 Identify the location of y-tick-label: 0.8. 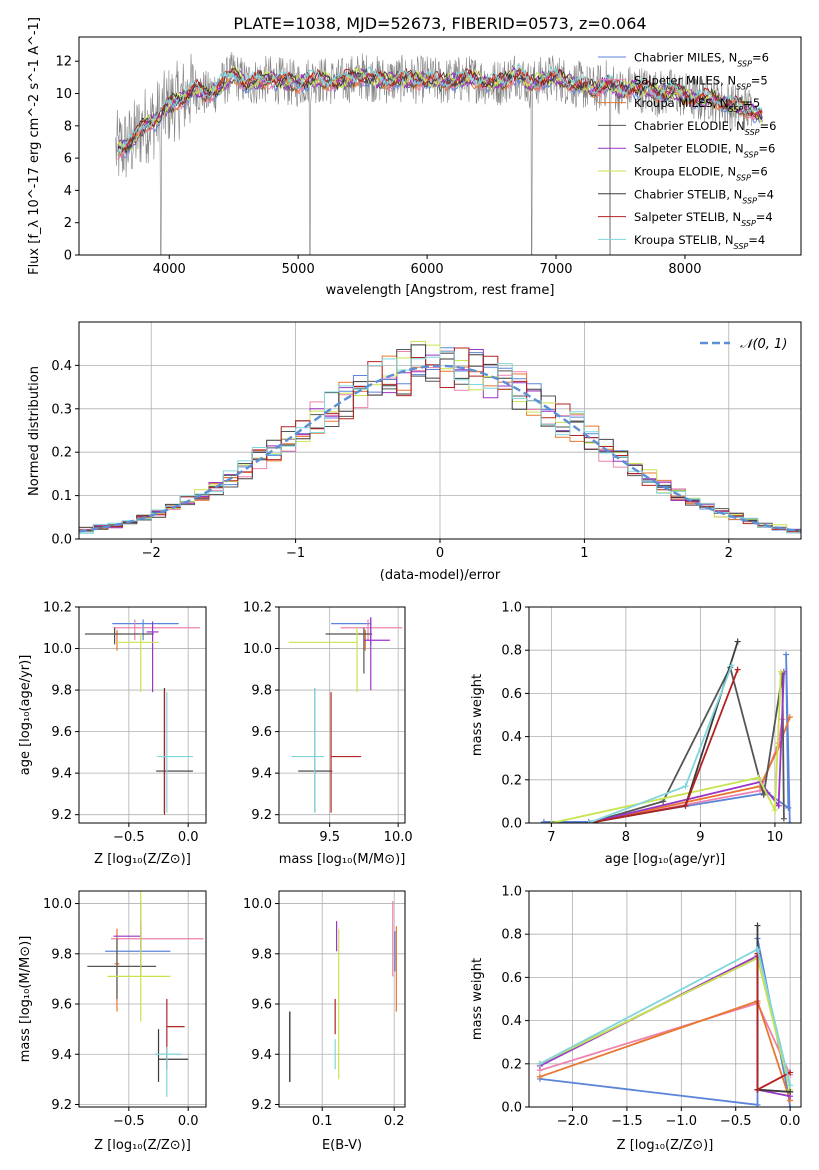
(511, 935).